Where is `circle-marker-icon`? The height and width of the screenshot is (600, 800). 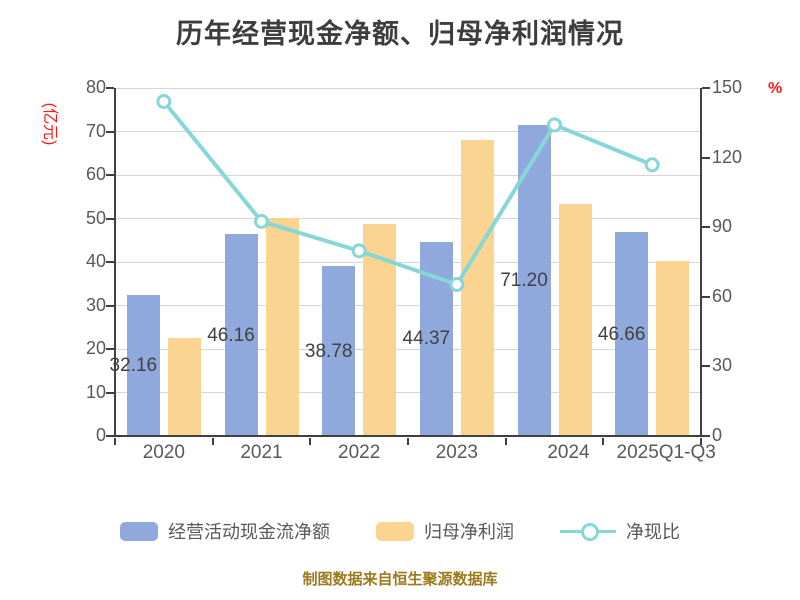
circle-marker-icon is located at coordinates (590, 532).